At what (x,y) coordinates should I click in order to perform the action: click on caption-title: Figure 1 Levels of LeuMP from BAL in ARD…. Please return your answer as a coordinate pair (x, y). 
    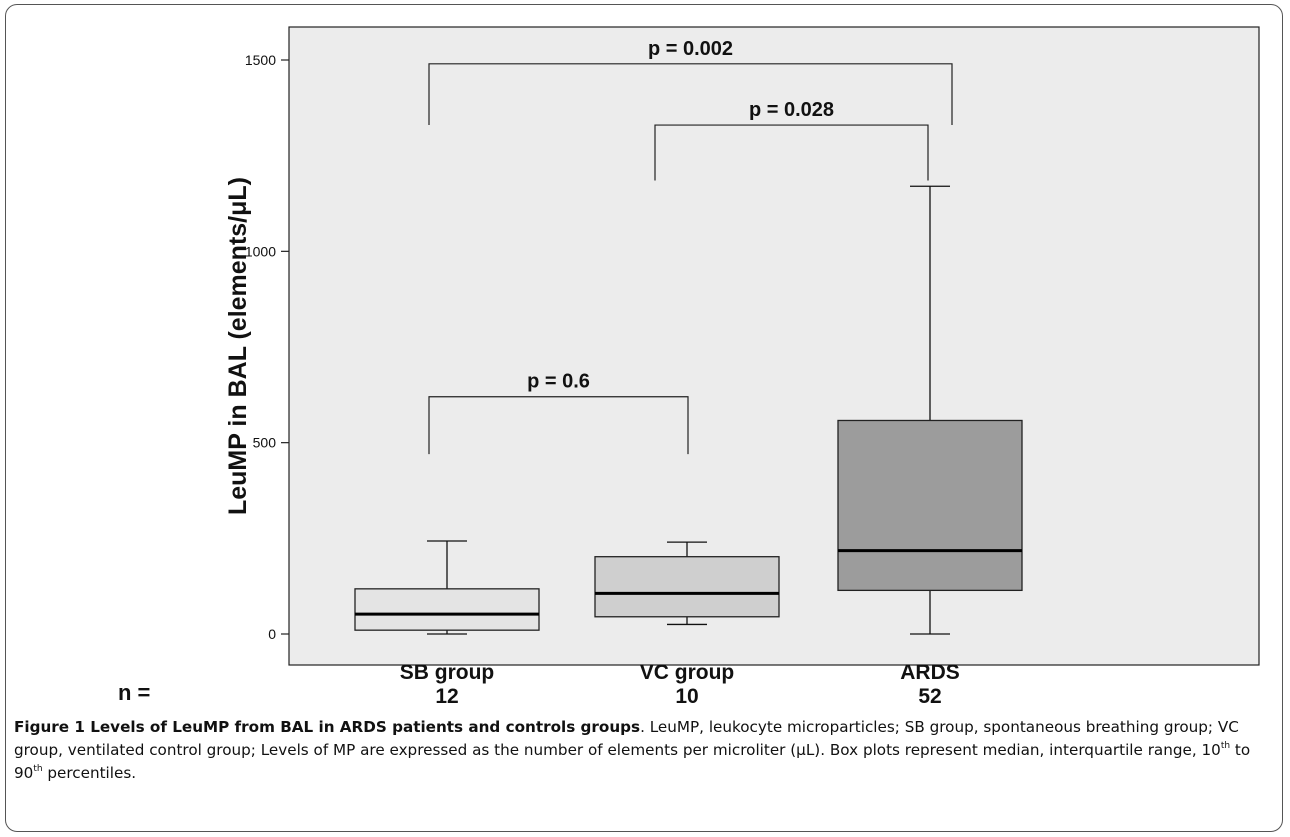
    Looking at the image, I should click on (327, 727).